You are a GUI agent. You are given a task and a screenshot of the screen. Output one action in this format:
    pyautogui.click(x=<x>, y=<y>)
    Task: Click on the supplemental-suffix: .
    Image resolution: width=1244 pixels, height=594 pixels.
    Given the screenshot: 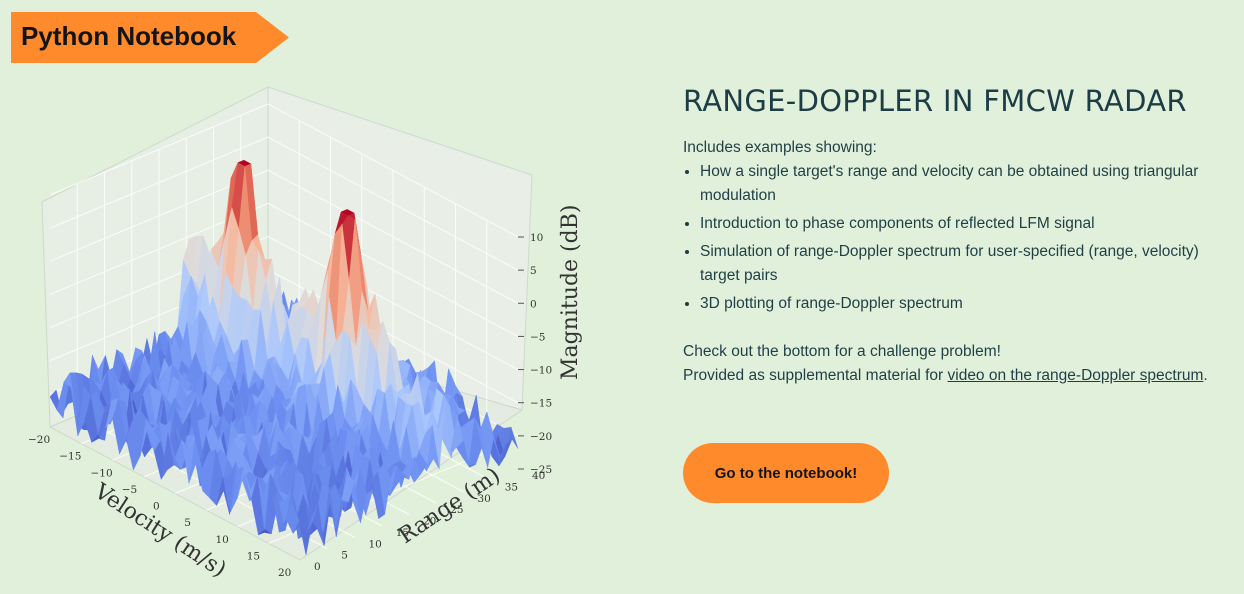 What is the action you would take?
    pyautogui.click(x=1205, y=375)
    